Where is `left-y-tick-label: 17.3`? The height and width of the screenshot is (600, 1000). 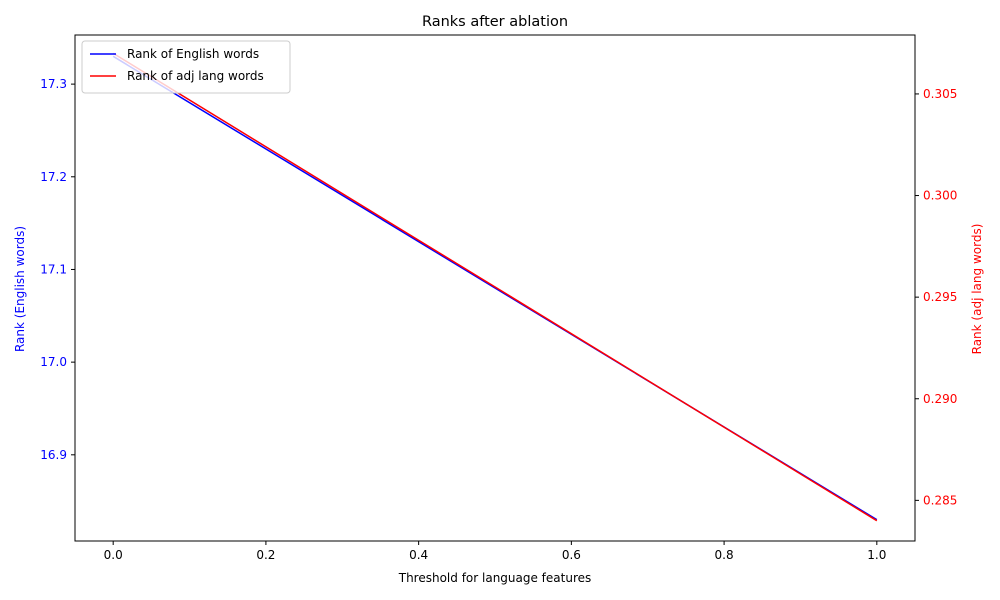 left-y-tick-label: 17.3 is located at coordinates (53, 84).